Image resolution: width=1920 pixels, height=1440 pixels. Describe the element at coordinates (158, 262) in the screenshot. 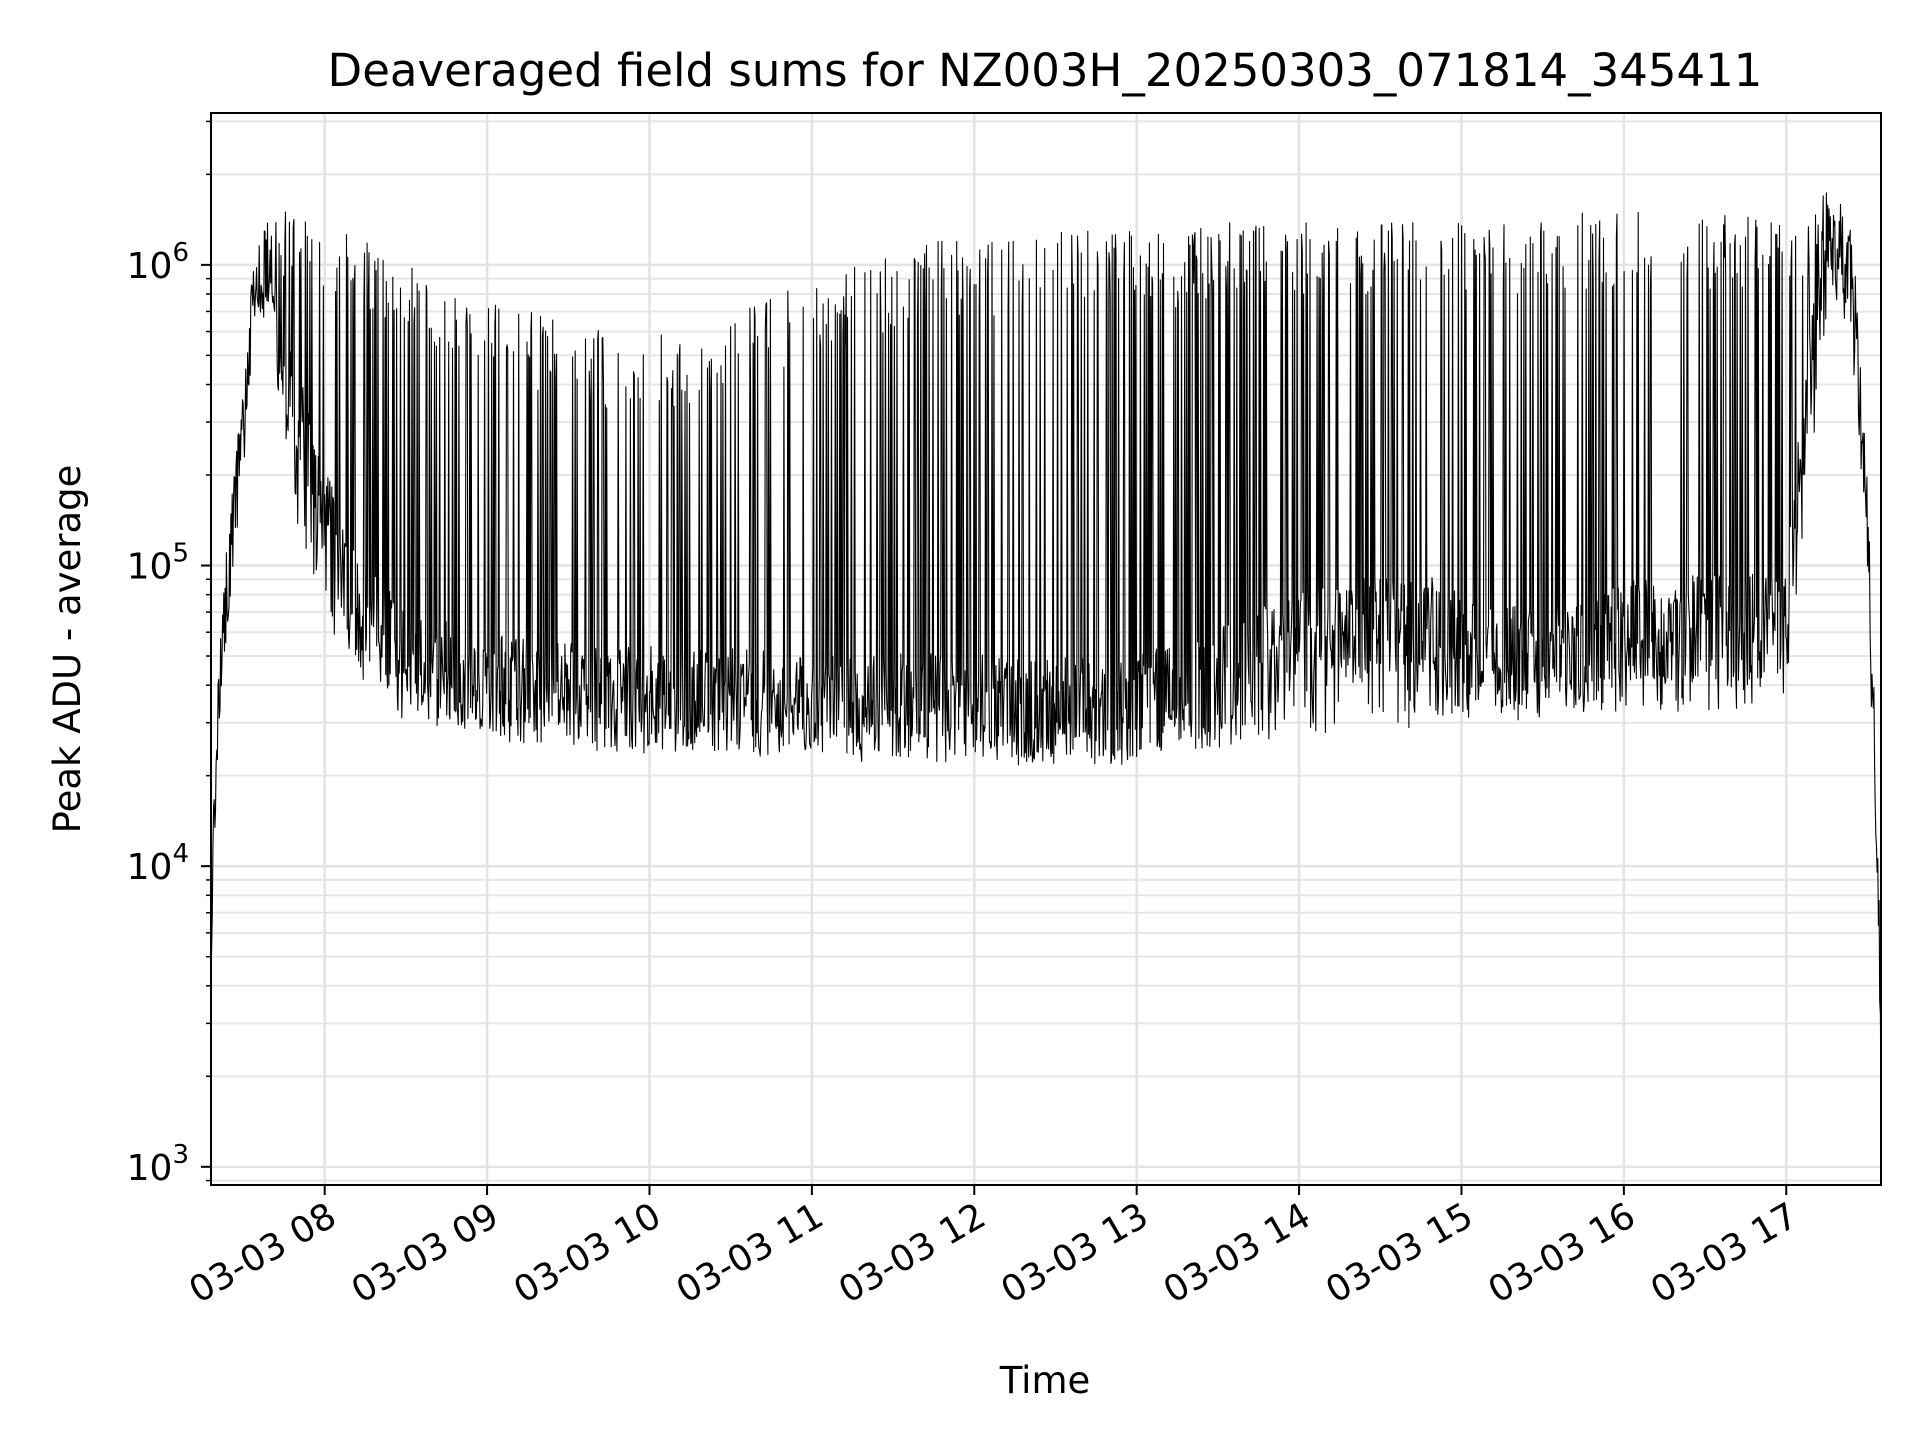

I see `y-tick-label: 10⁶` at that location.